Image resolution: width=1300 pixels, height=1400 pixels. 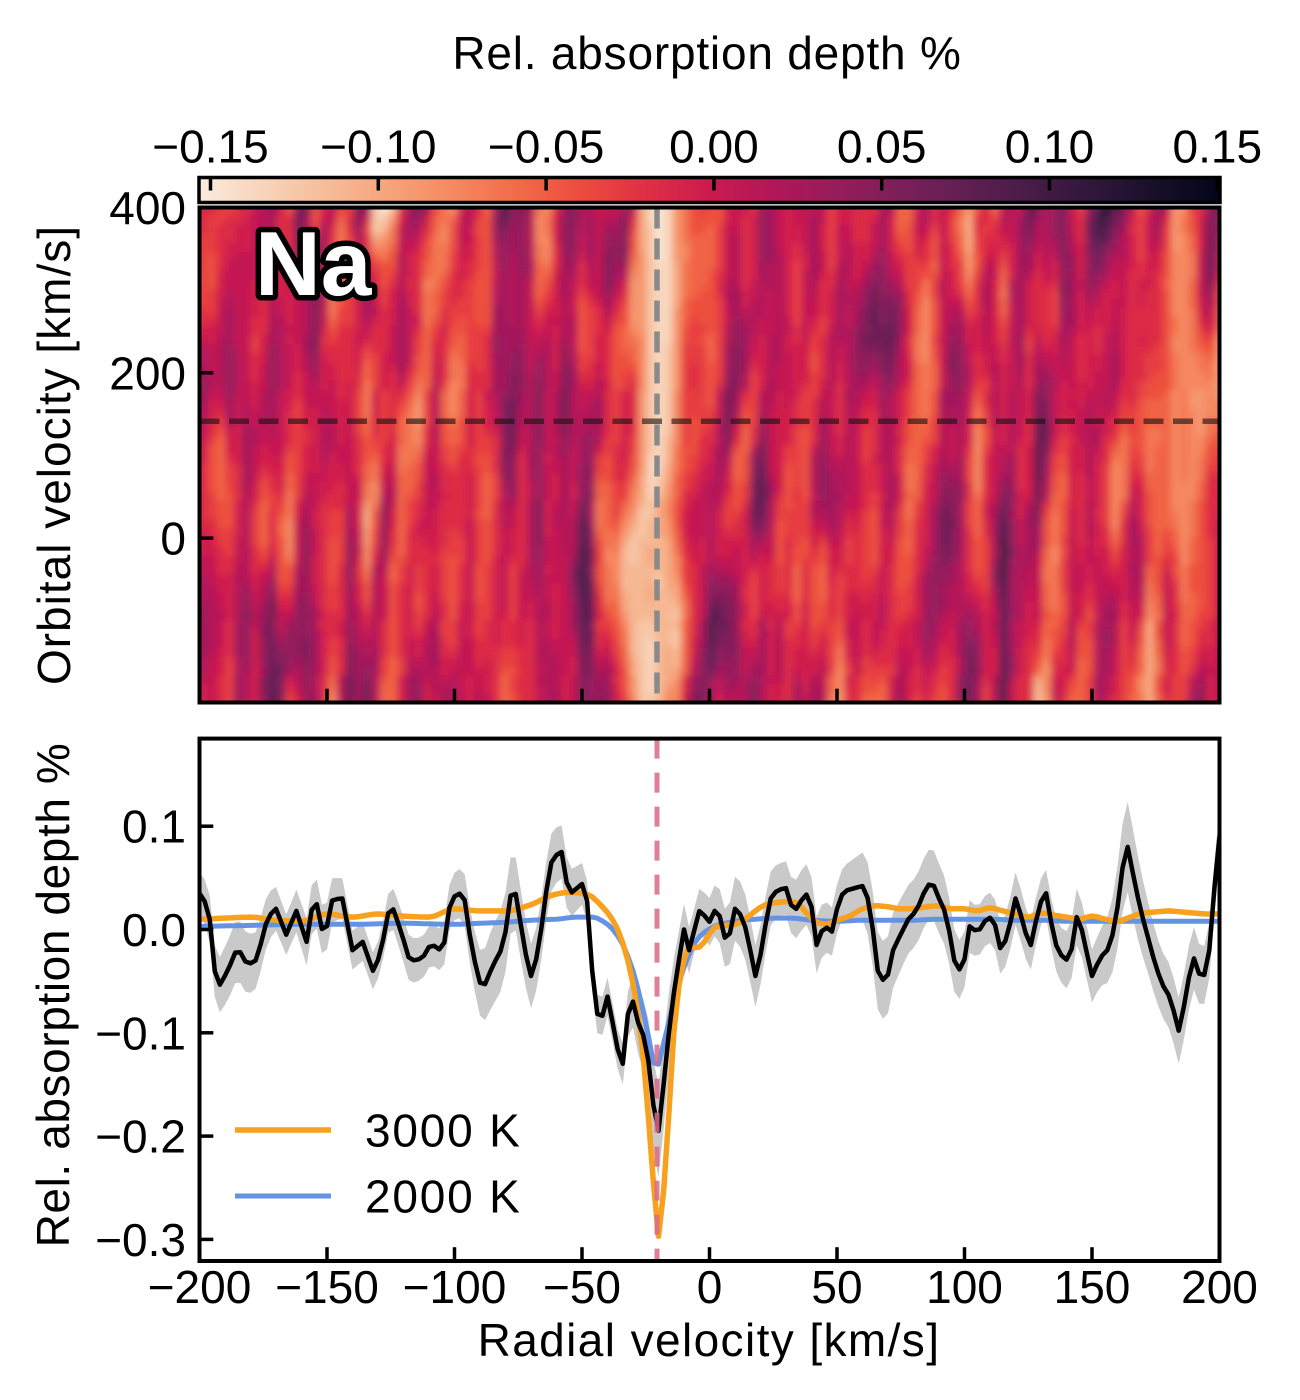 What do you see at coordinates (154, 930) in the screenshot?
I see `svg-text: 0.0` at bounding box center [154, 930].